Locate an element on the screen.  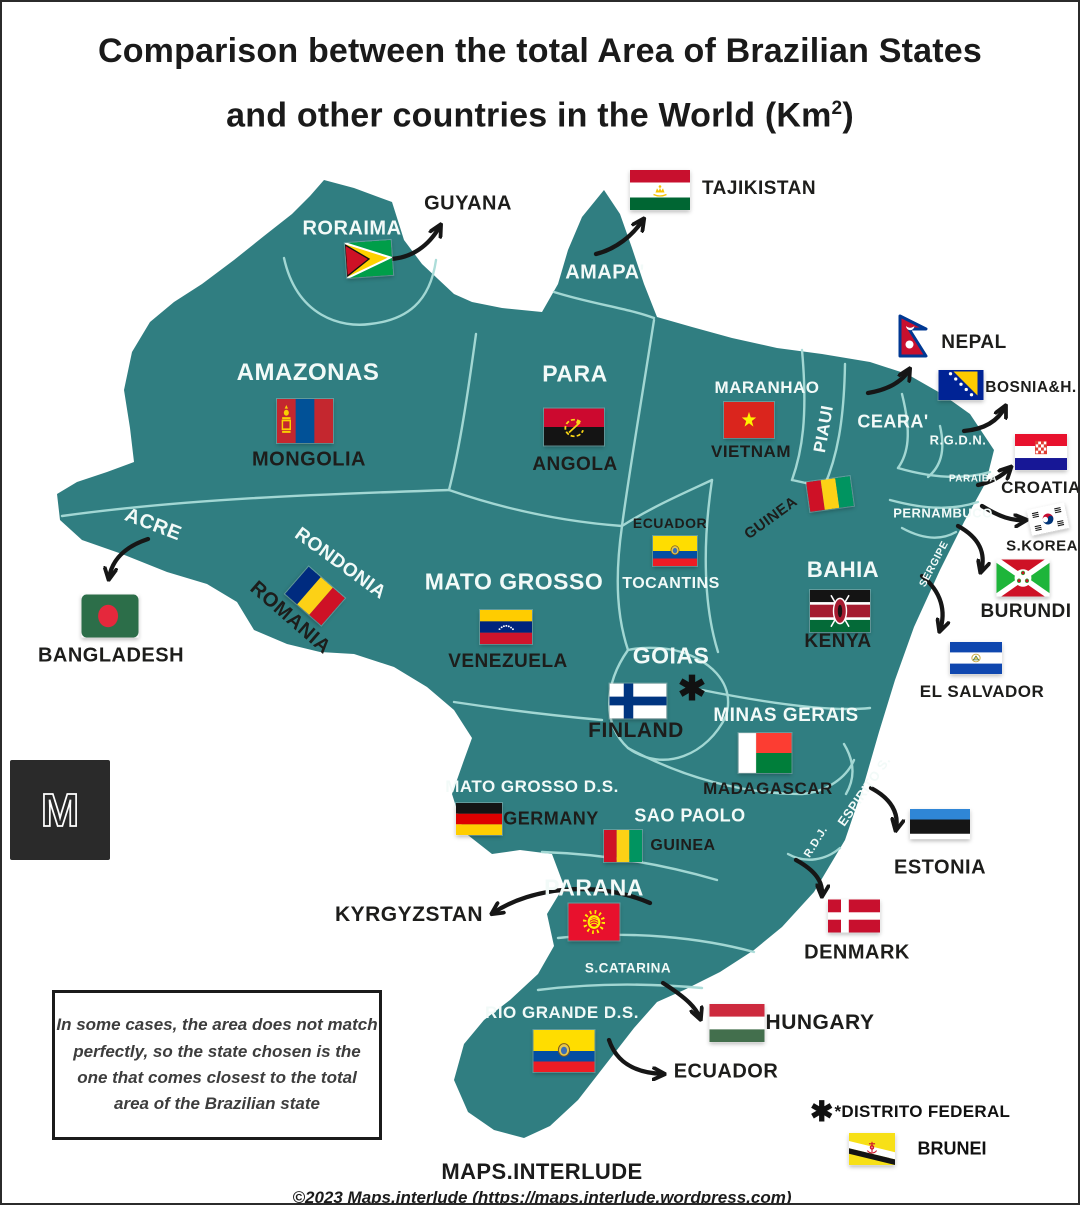
asterisk-icon: ✱ is located at coordinates (822, 1111).